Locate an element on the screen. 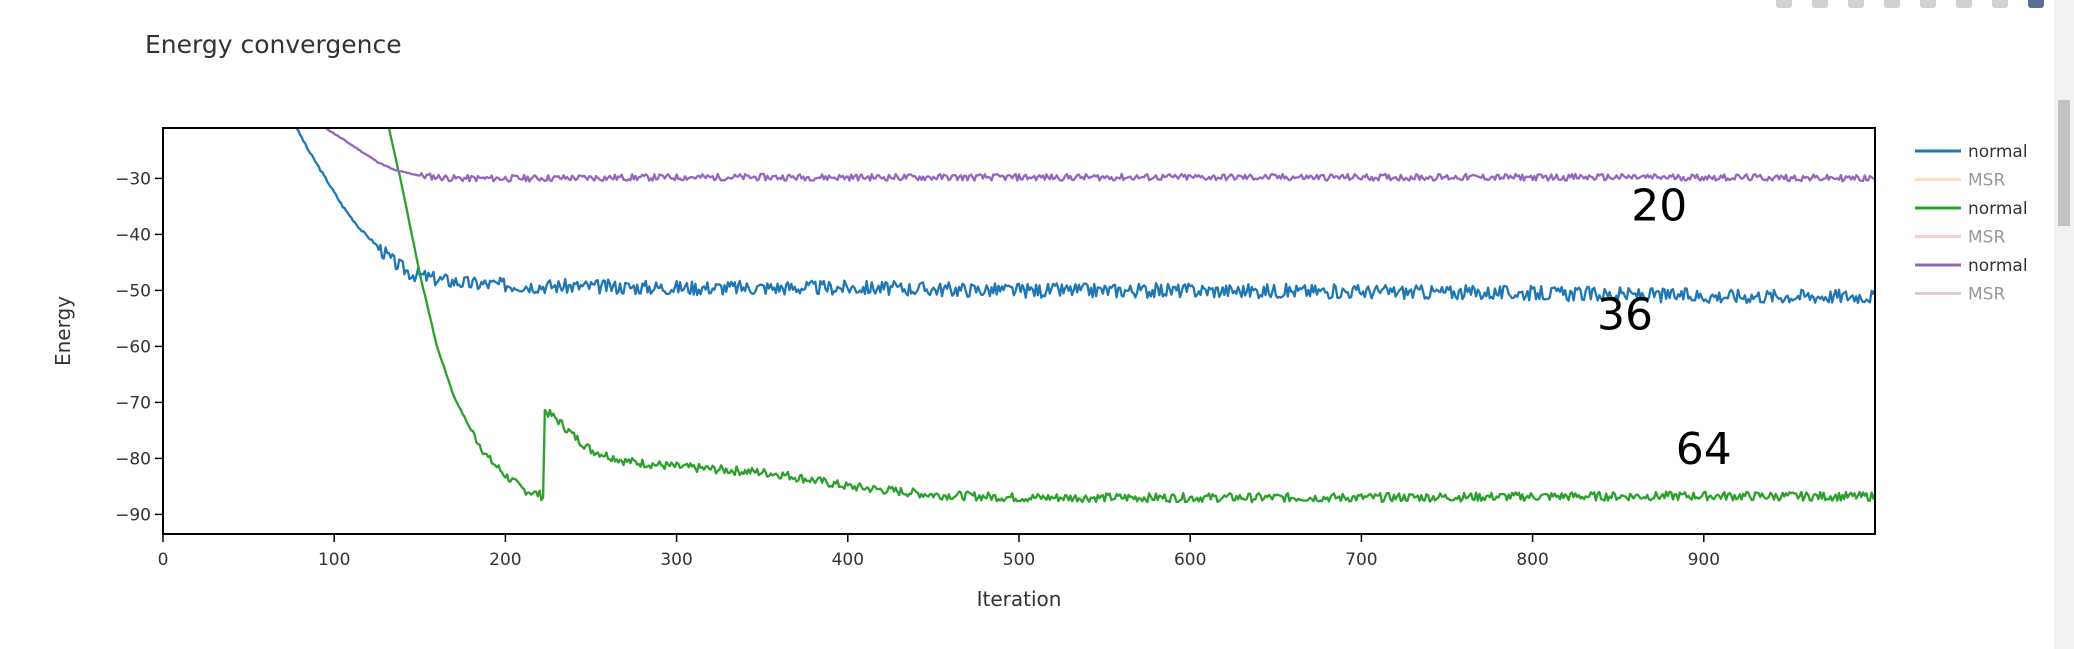 This screenshot has height=649, width=2074. modebar is located at coordinates (1910, 5).